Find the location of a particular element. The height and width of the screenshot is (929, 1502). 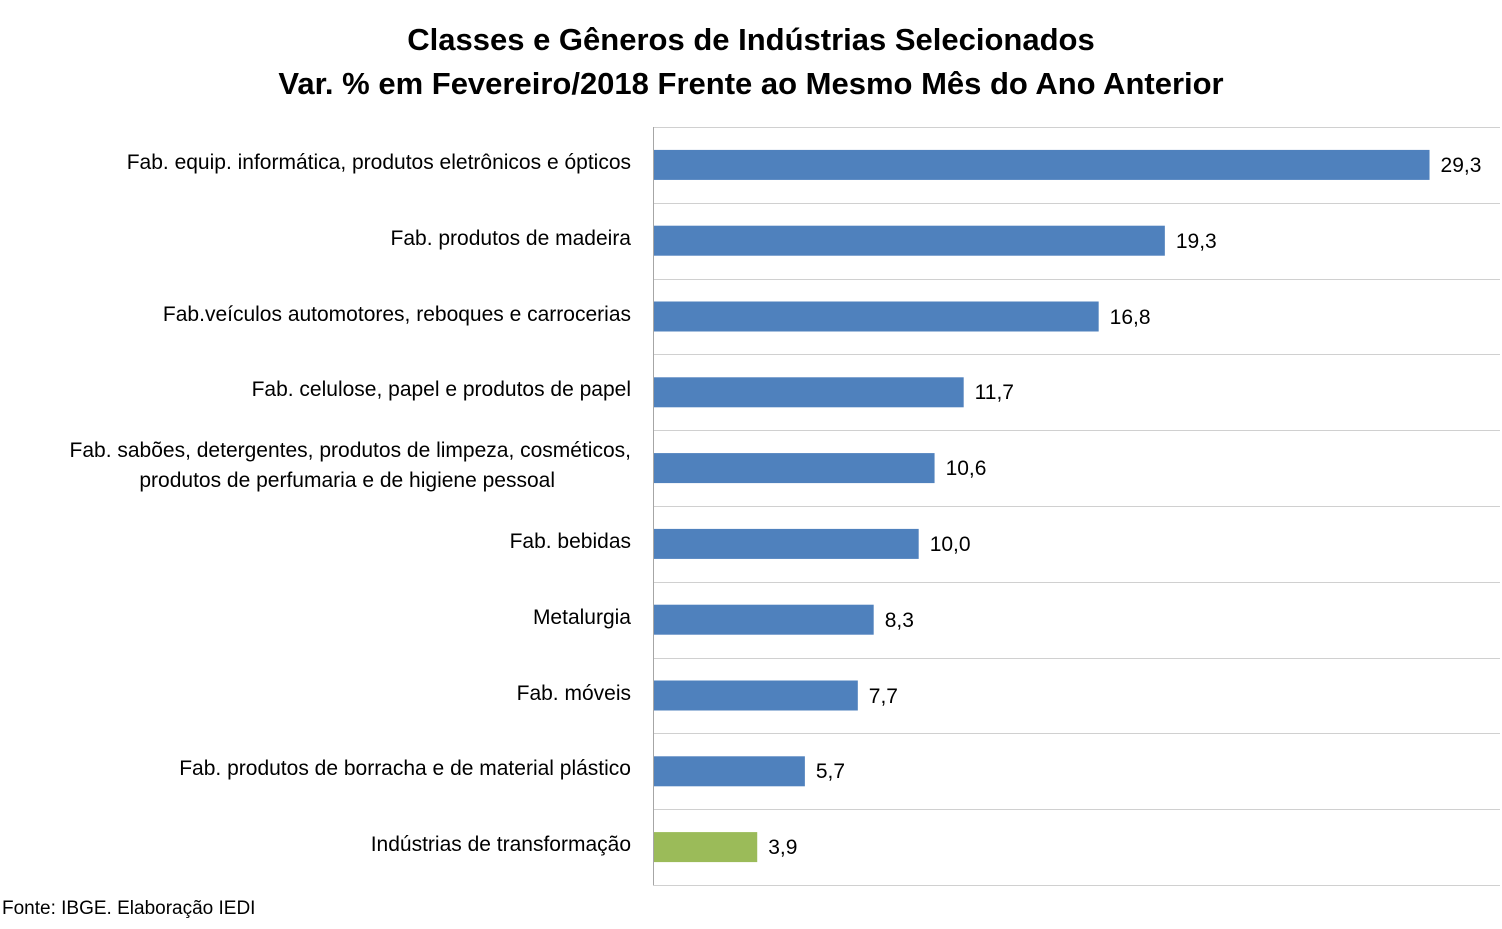

data-label: 5,7 is located at coordinates (830, 772).